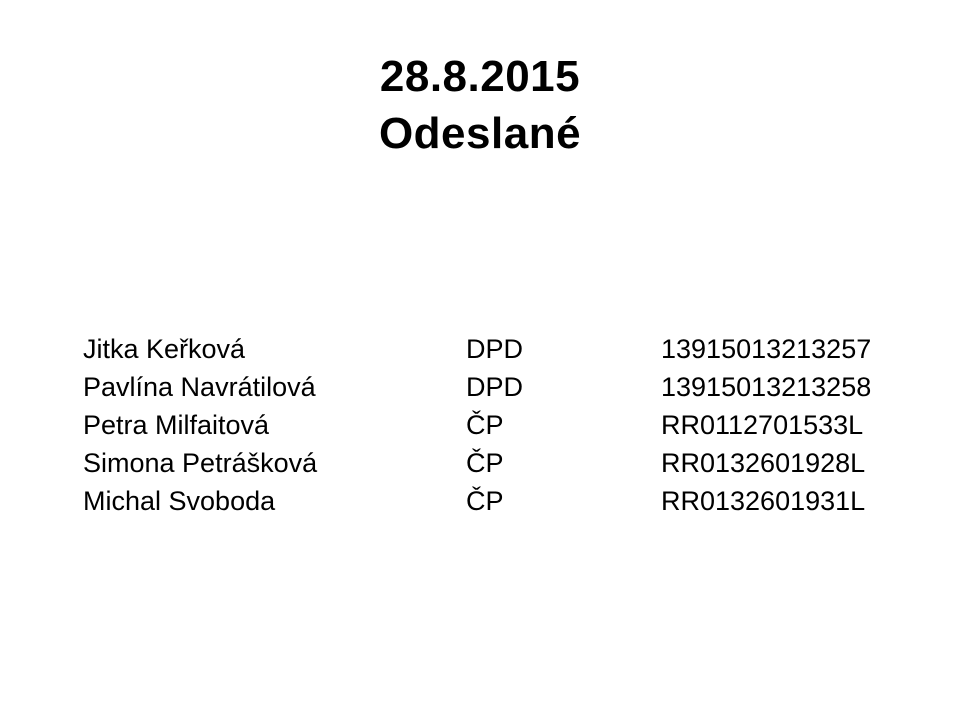 The width and height of the screenshot is (960, 720). I want to click on recipient-name: Michal Svoboda, so click(179, 501).